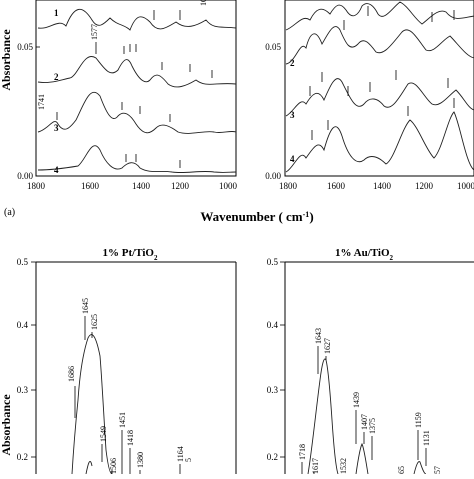  I want to click on br-peak-label-1718: 1718, so click(302, 452).